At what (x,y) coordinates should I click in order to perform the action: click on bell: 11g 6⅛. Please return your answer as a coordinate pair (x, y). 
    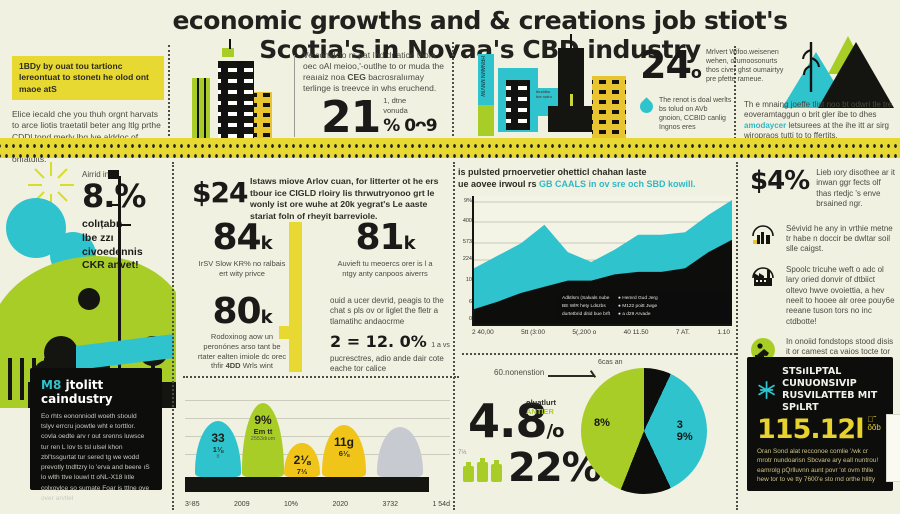
    Looking at the image, I should click on (344, 451).